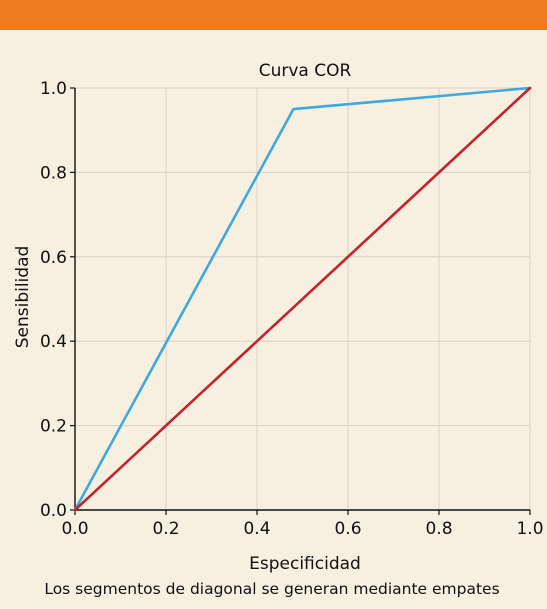 This screenshot has height=609, width=547. Describe the element at coordinates (53, 342) in the screenshot. I see `y-tick-label: 0.4` at that location.